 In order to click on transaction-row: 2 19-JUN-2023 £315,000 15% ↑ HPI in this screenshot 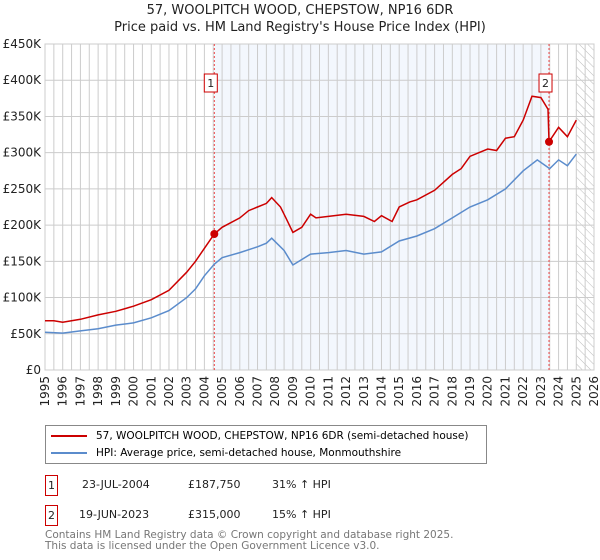, I will do `click(245, 515)`.